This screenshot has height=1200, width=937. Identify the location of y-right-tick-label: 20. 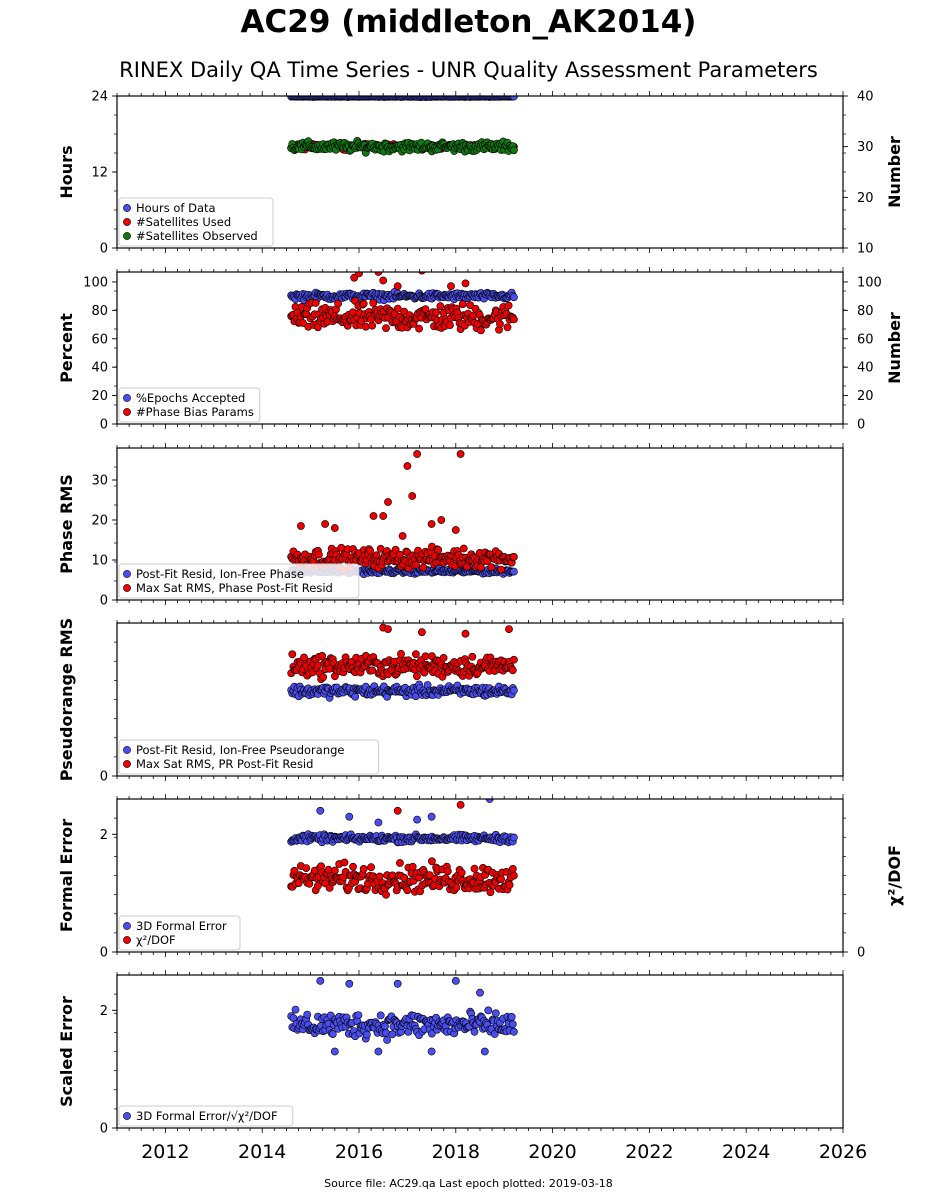
(865, 396).